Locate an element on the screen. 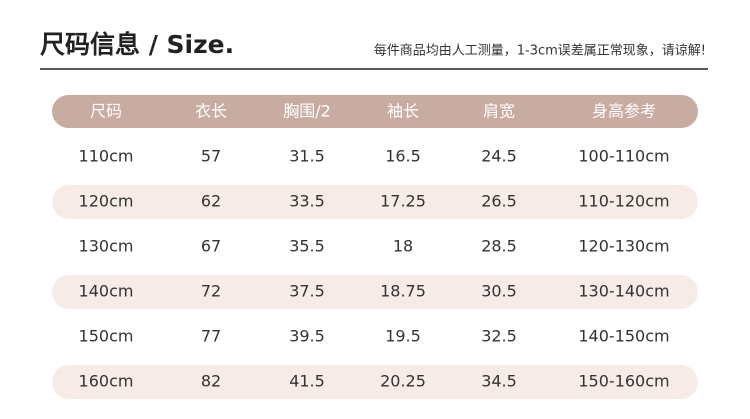 The width and height of the screenshot is (750, 419). cell: 72 is located at coordinates (211, 291).